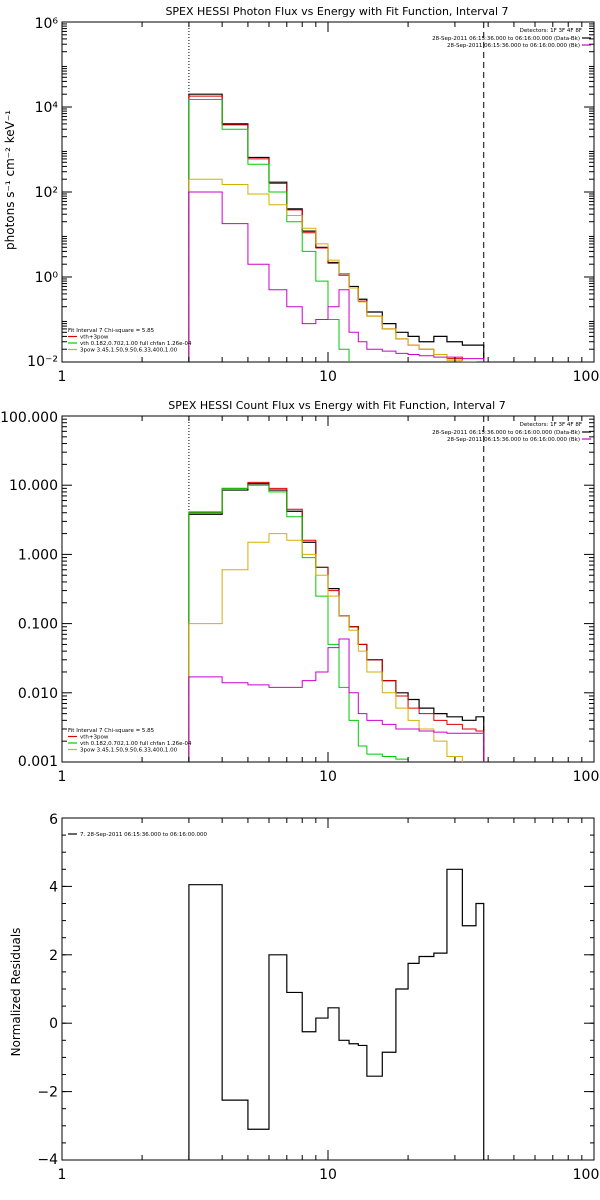 The height and width of the screenshot is (1200, 600). I want to click on count-flux-y-tick-label: 0.001, so click(38, 762).